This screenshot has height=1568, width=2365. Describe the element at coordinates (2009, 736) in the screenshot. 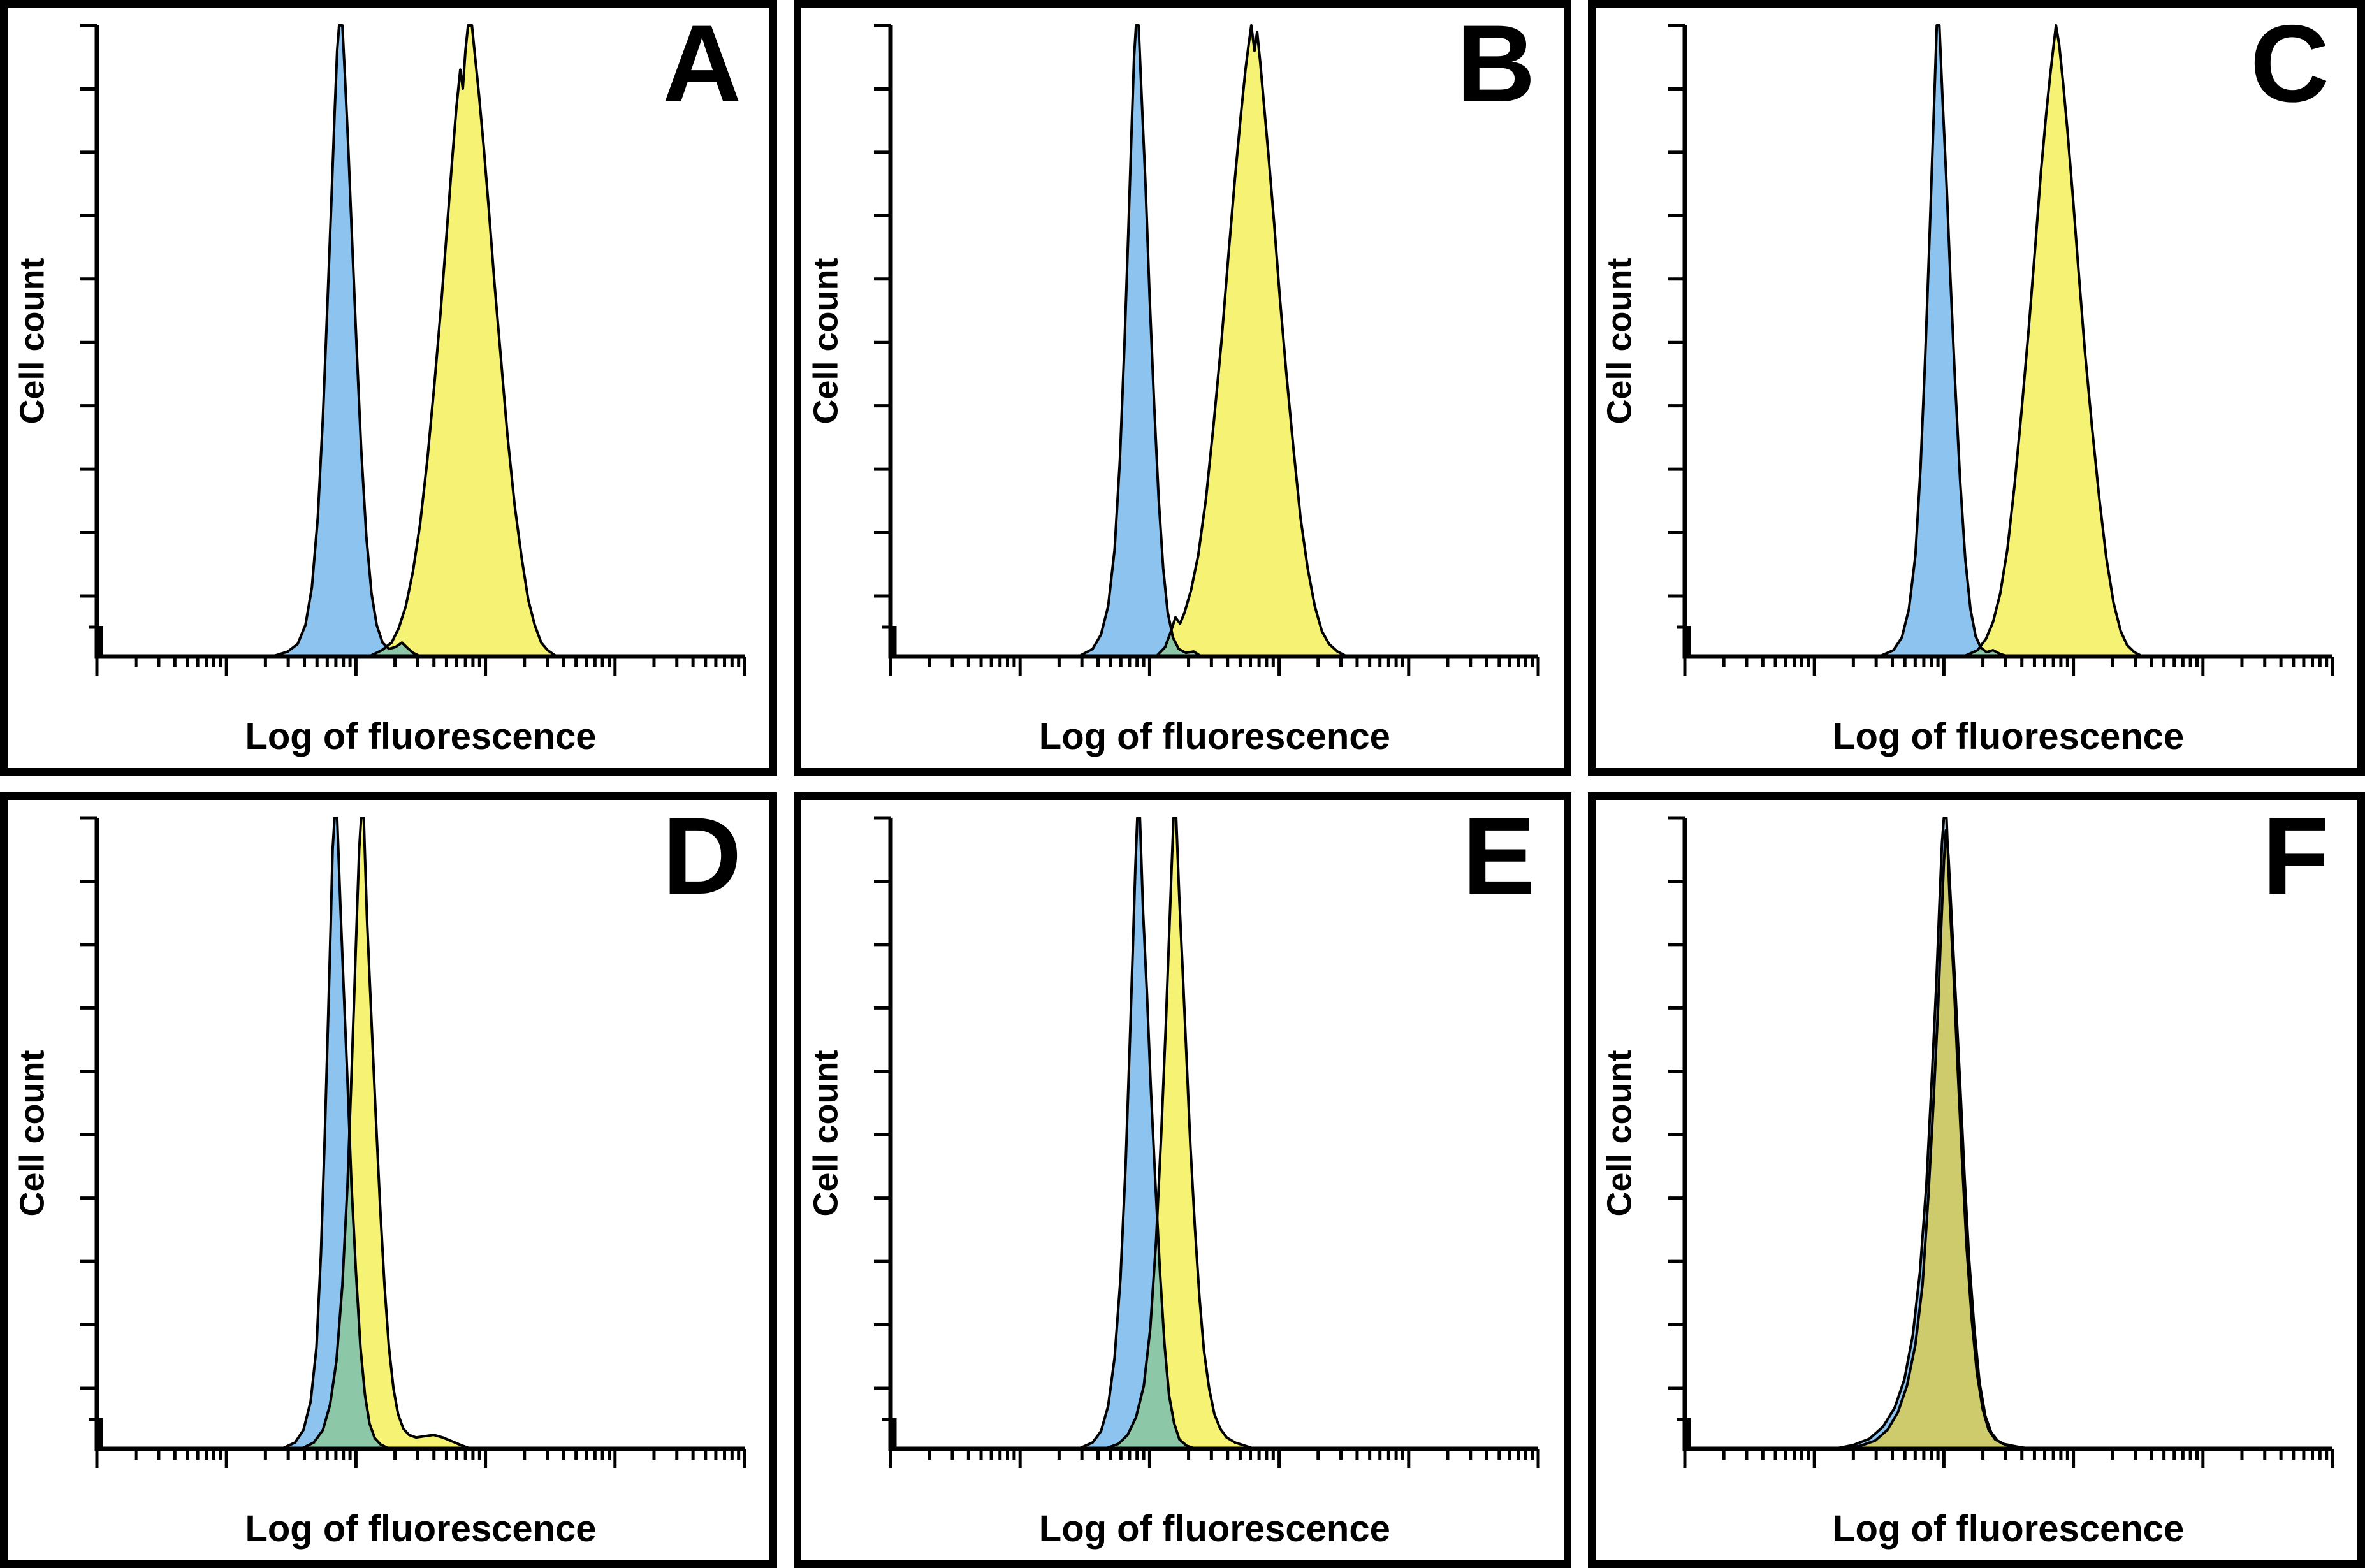

I see `x-axis-label-c: Log of fluorescence` at that location.